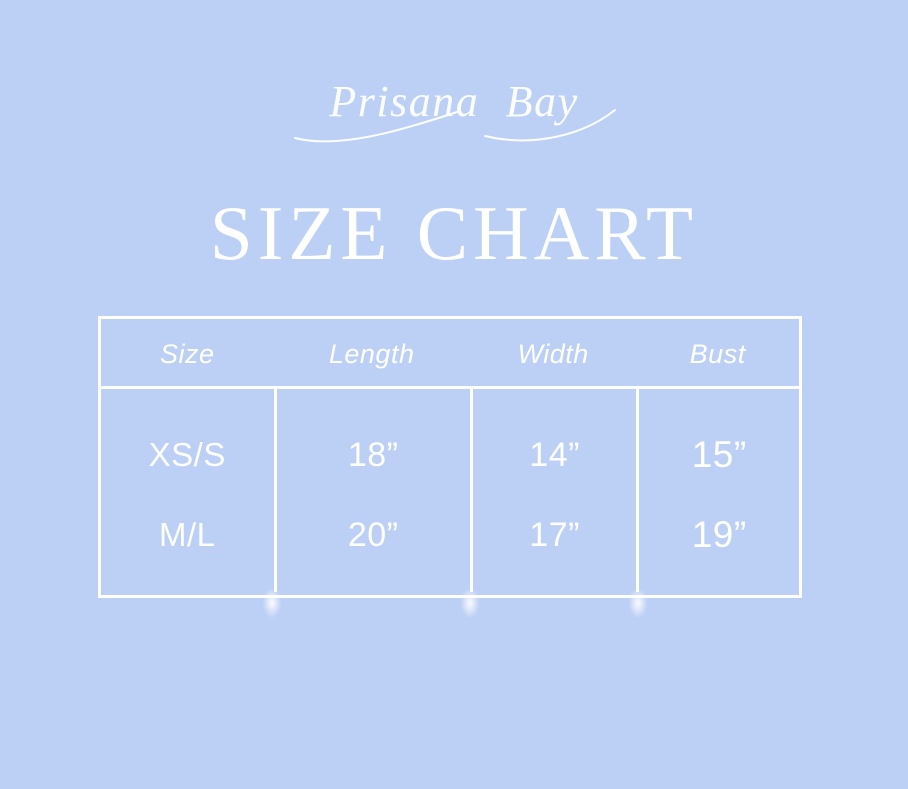  Describe the element at coordinates (373, 534) in the screenshot. I see `length-value-row-2: 20”` at that location.